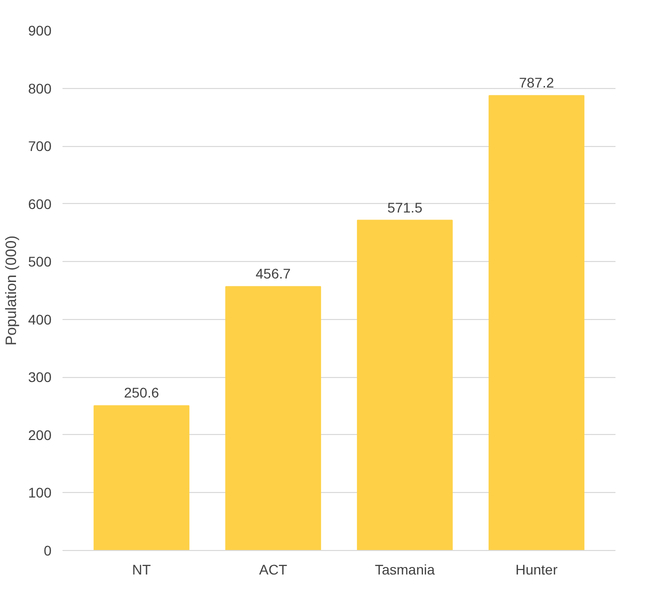 This screenshot has width=659, height=599. What do you see at coordinates (142, 570) in the screenshot?
I see `x-tick-label: NT` at bounding box center [142, 570].